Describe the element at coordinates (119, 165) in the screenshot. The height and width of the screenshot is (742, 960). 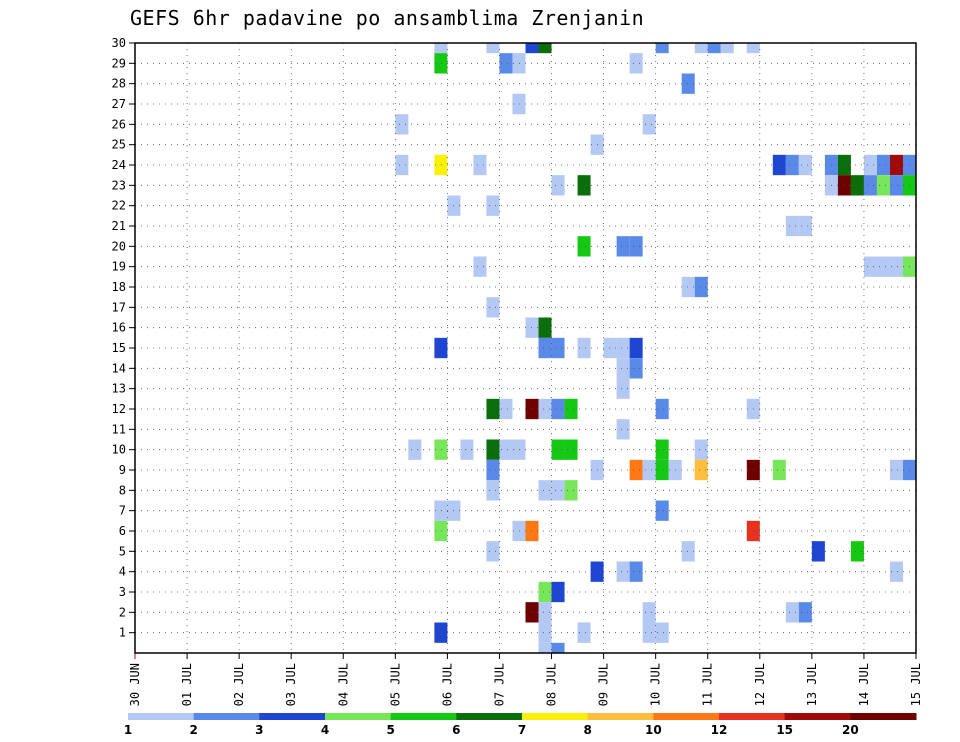
I see `y-tick-label: 24` at that location.